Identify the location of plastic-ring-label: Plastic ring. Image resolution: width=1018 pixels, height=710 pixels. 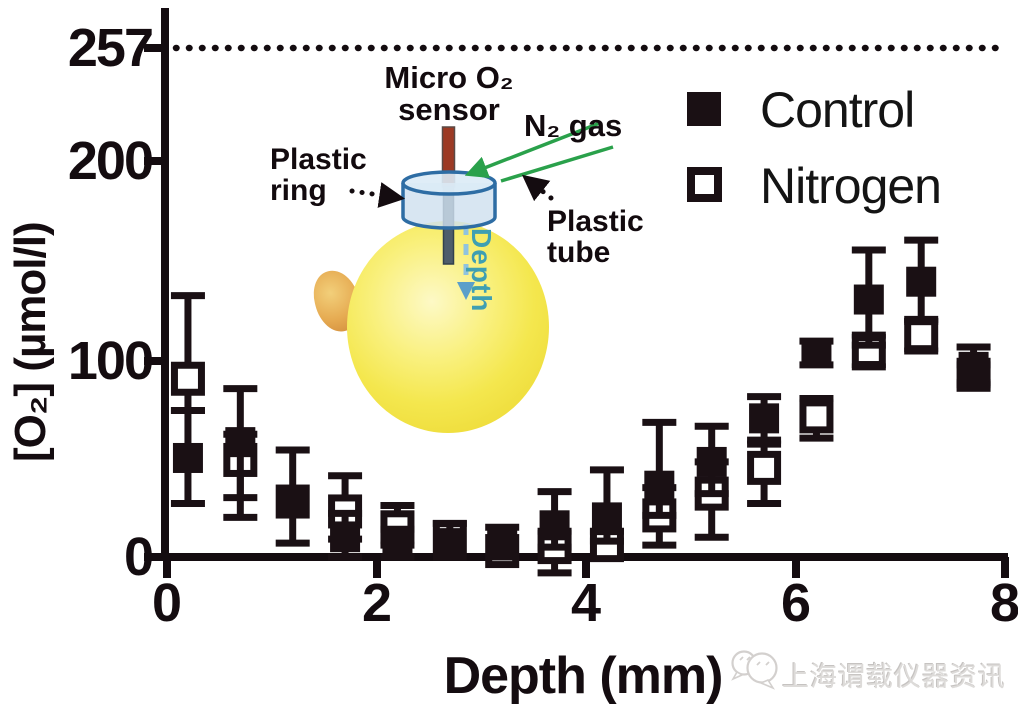
(318, 175).